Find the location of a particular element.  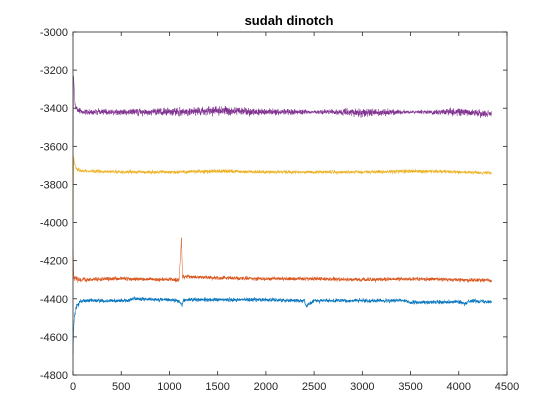

x-tick-label: 2000 is located at coordinates (266, 387).